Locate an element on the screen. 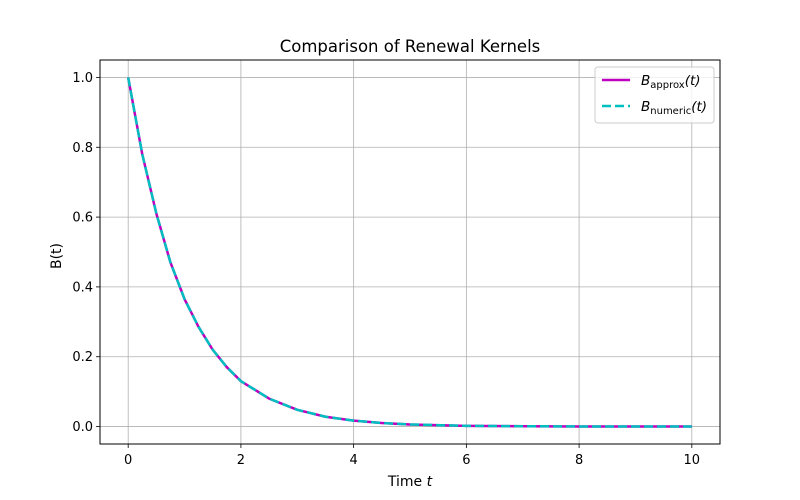  x-tick-label: 2 is located at coordinates (241, 460).